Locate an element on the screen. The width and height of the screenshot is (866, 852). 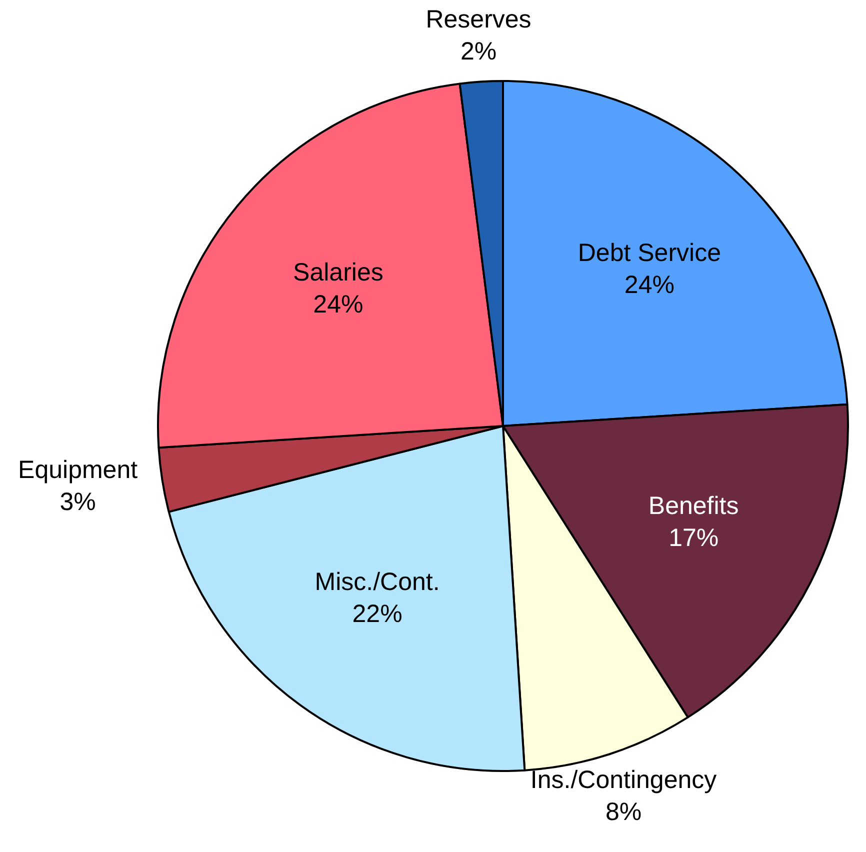
slice-label: Ins./Contingency is located at coordinates (624, 780).